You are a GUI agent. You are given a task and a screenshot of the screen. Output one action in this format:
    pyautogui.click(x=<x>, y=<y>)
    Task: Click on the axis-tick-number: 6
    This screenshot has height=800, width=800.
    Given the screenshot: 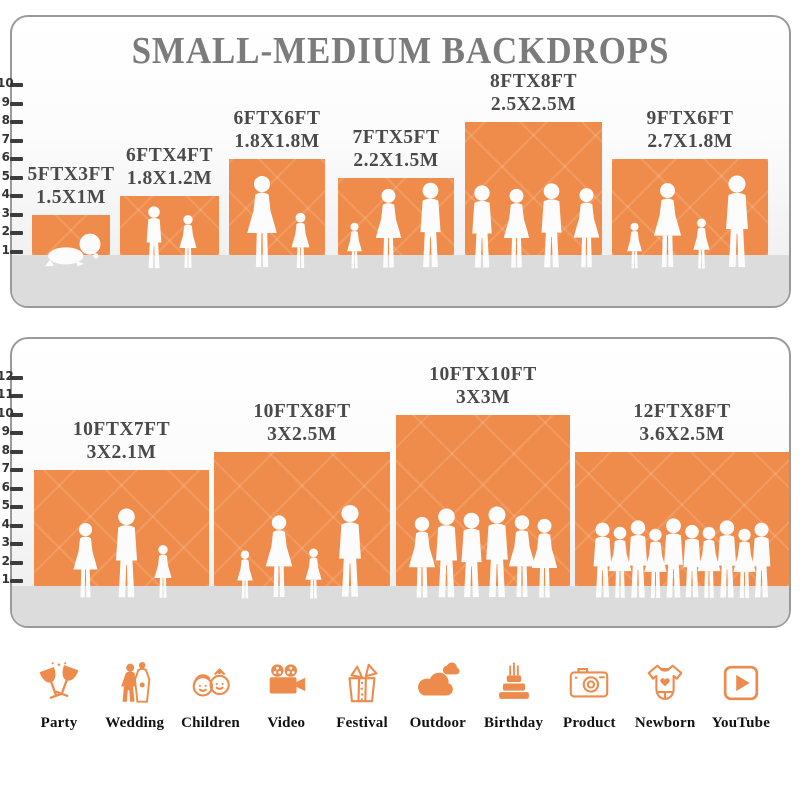 What is the action you would take?
    pyautogui.click(x=5, y=486)
    